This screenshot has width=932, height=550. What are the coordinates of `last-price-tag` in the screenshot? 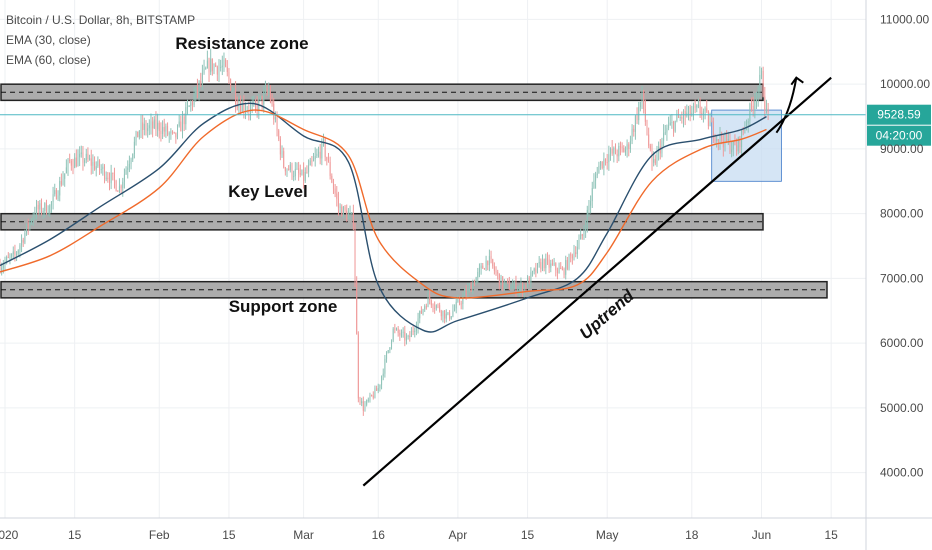 It's located at (899, 114).